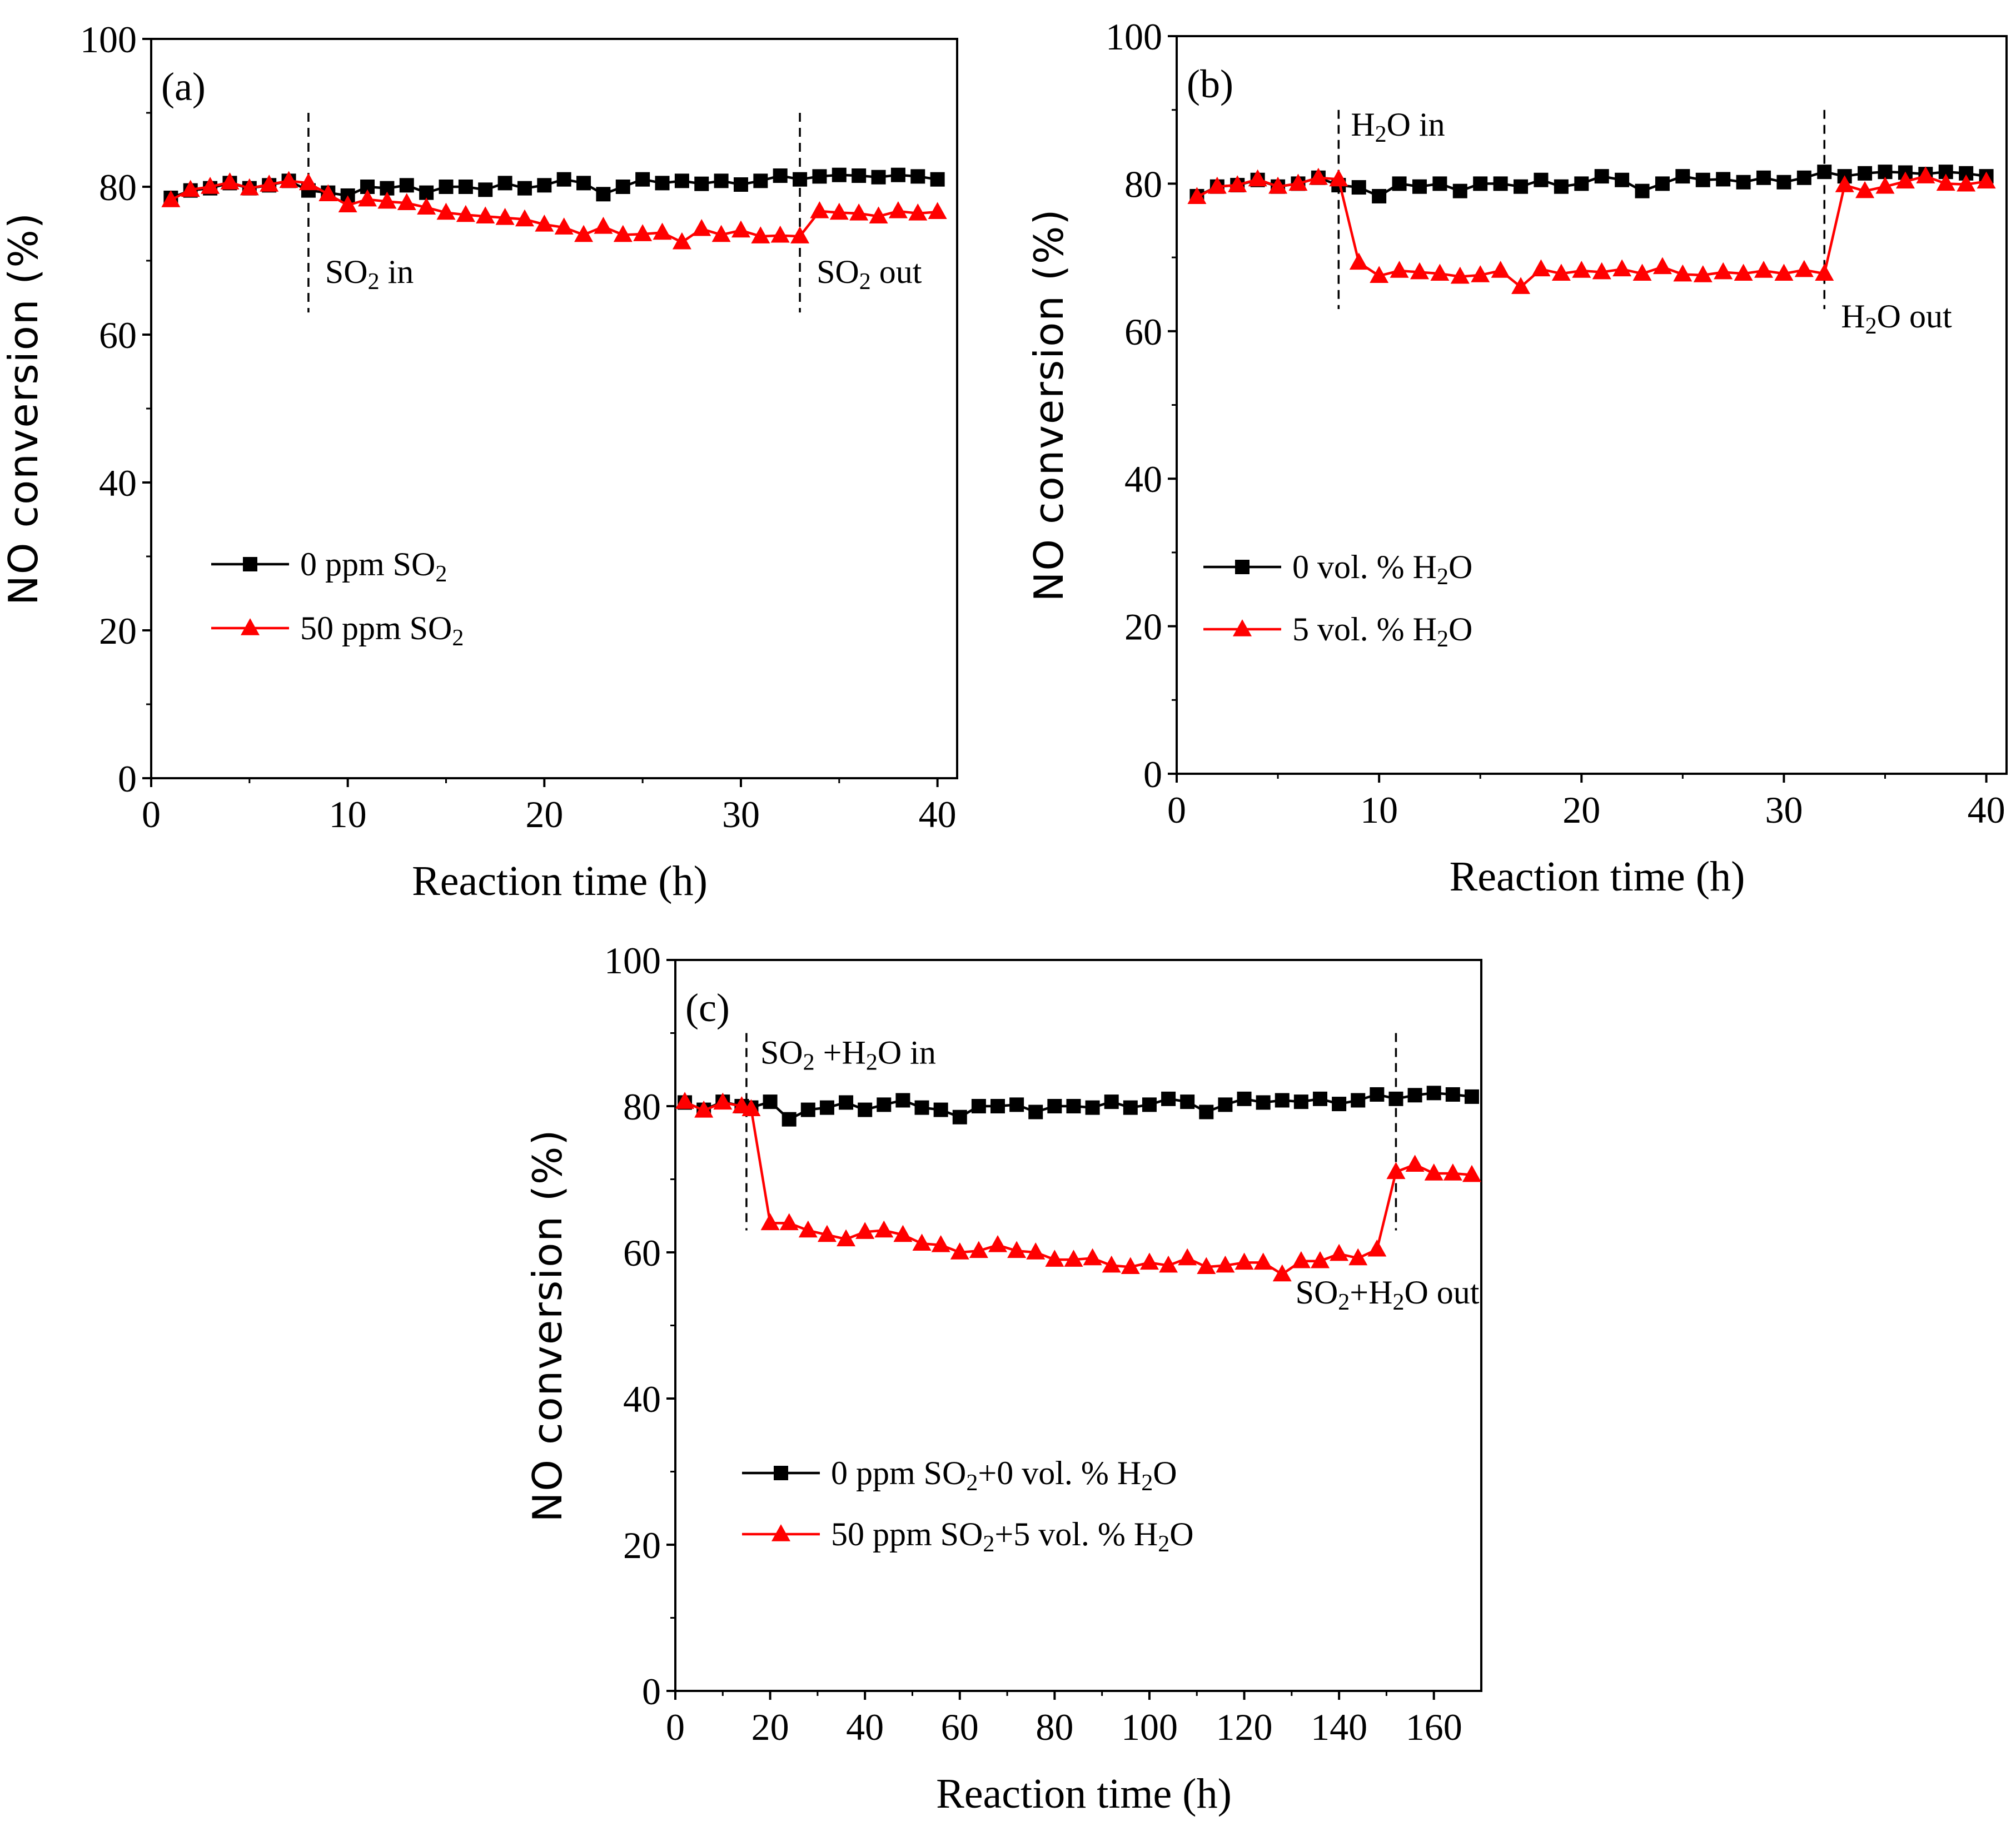 This screenshot has height=1846, width=2016. Describe the element at coordinates (1442, 1292) in the screenshot. I see `text-part: O out` at that location.